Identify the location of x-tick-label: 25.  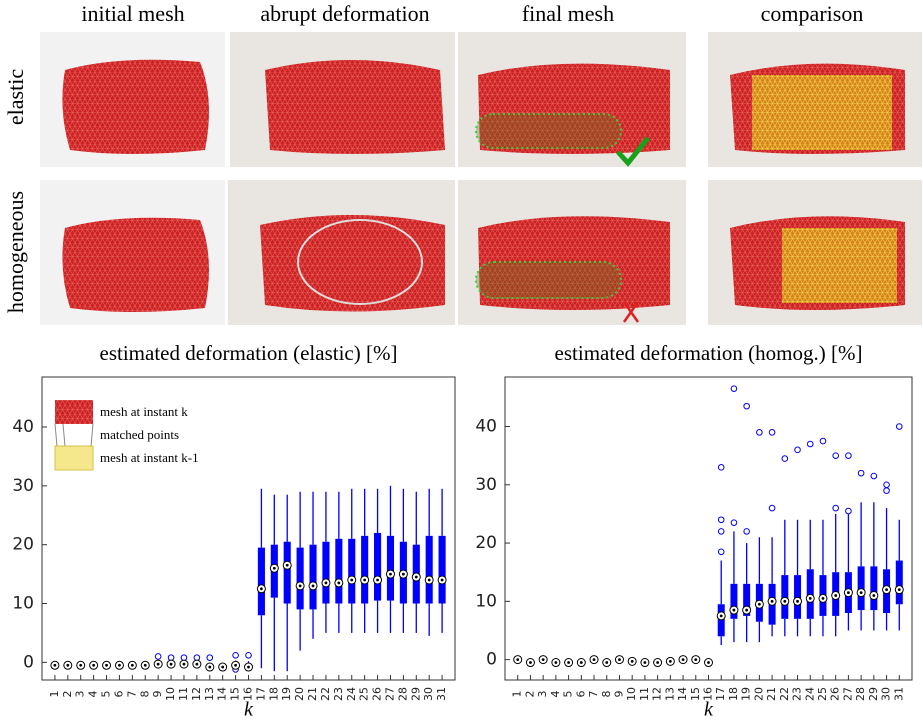
(364, 694).